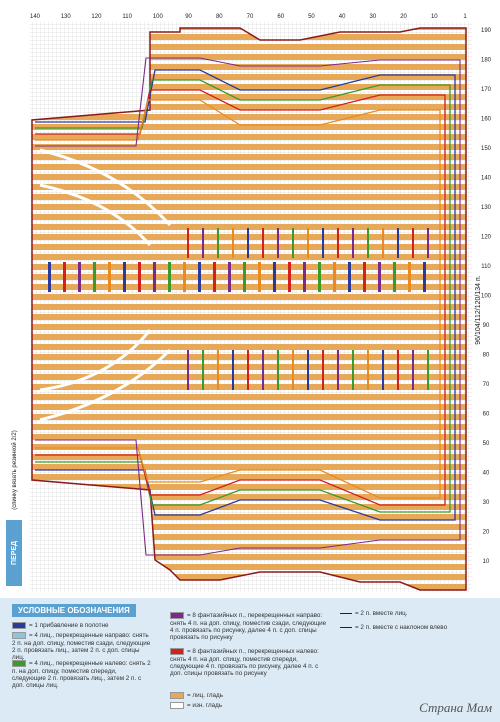 This screenshot has width=500, height=722. What do you see at coordinates (410, 627) in the screenshot?
I see `legend-item: = 2 п. вместе с наклоном влево` at bounding box center [410, 627].